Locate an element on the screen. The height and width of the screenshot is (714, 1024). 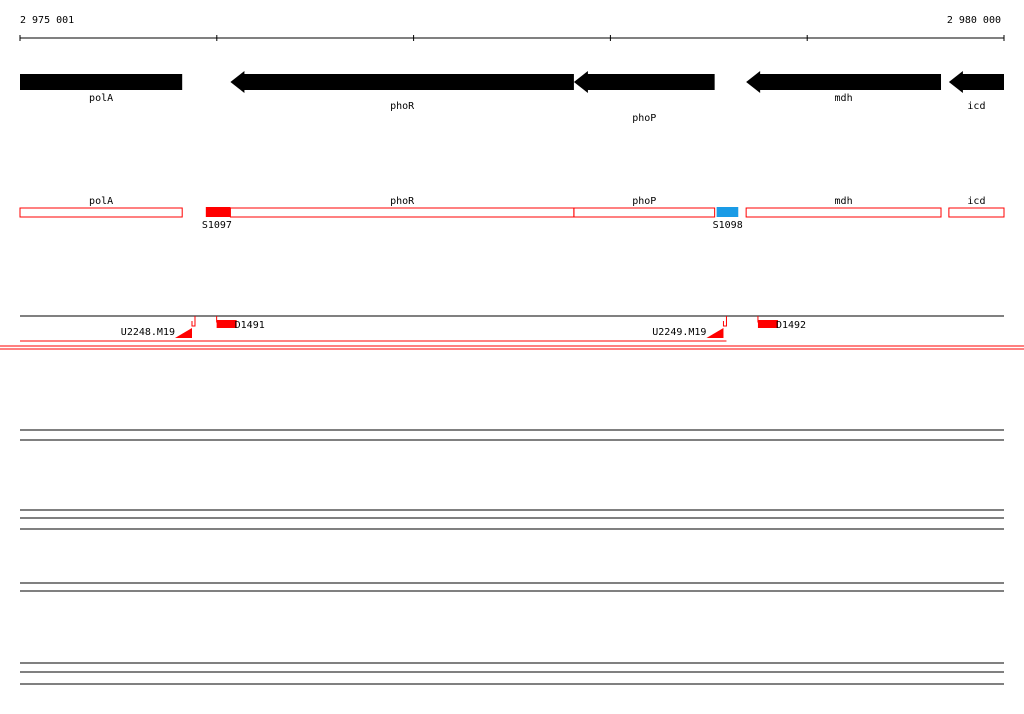
primer-track: U2248.M19 D1491 U2249.M19 D1492 is located at coordinates (512, 332).